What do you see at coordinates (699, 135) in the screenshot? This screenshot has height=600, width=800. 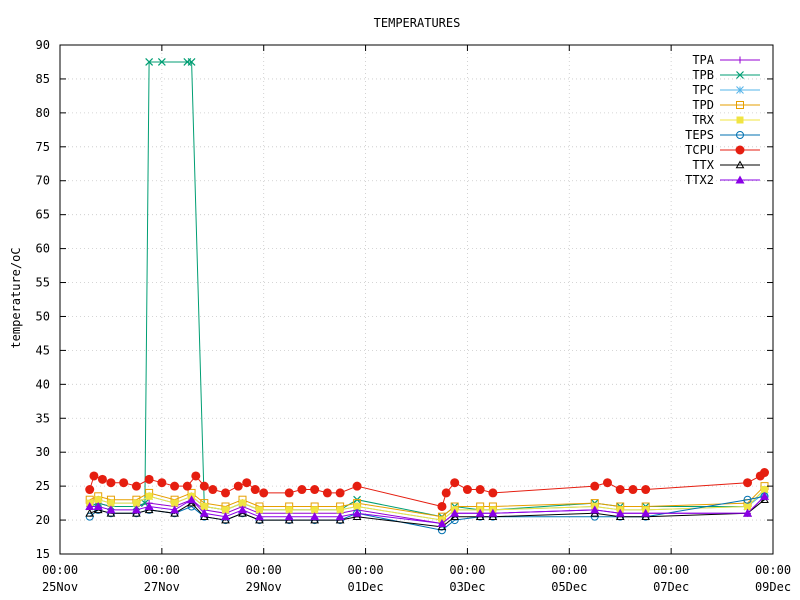 I see `legend-label: TEPS` at bounding box center [699, 135].